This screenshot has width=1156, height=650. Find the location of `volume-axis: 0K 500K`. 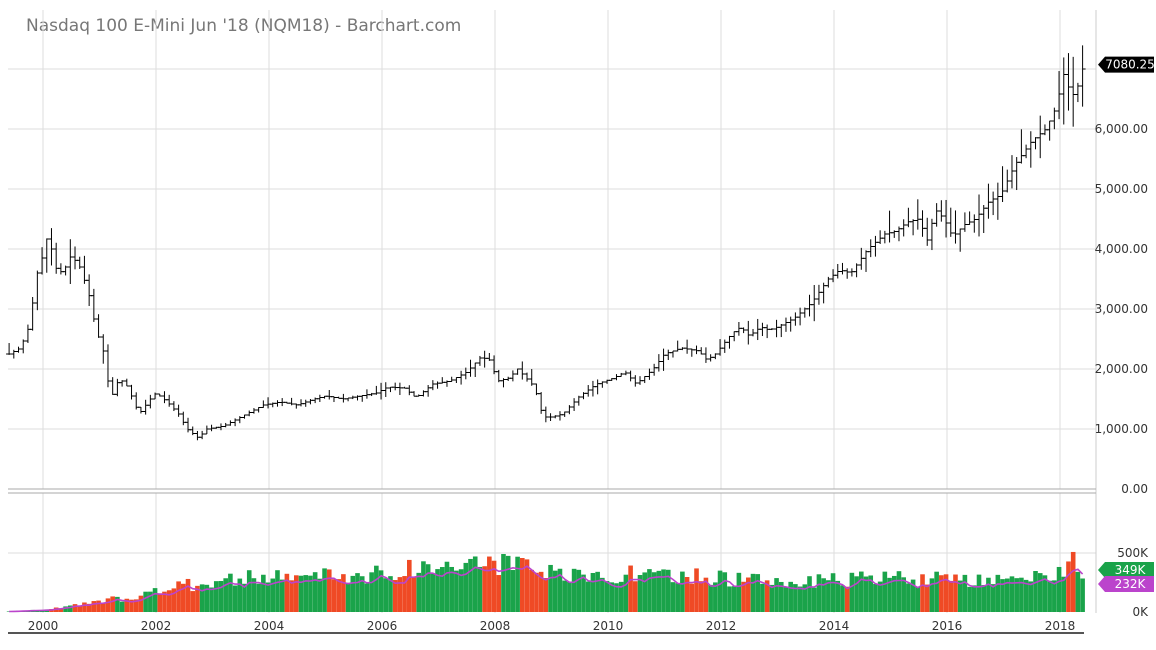

volume-axis: 0K 500K is located at coordinates (1133, 582).